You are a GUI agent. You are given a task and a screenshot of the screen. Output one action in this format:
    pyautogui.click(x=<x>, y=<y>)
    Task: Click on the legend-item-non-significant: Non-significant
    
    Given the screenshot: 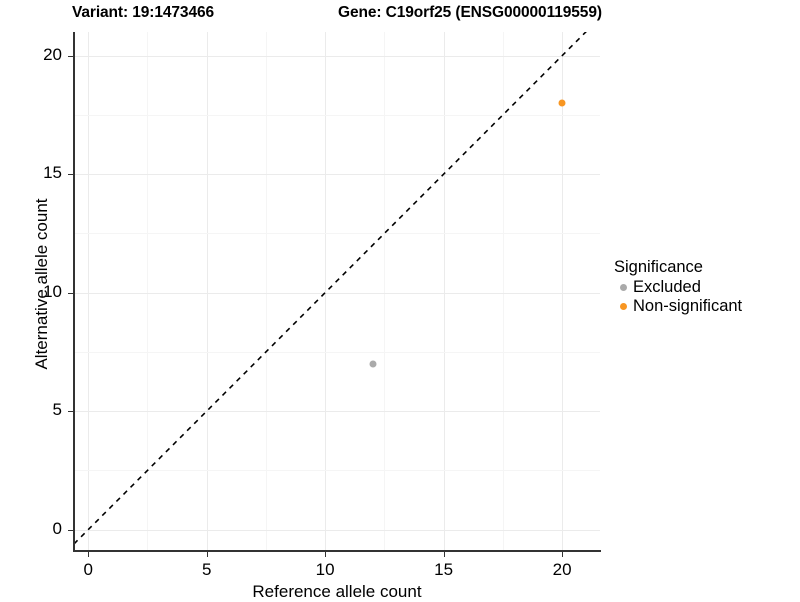 What is the action you would take?
    pyautogui.click(x=706, y=306)
    